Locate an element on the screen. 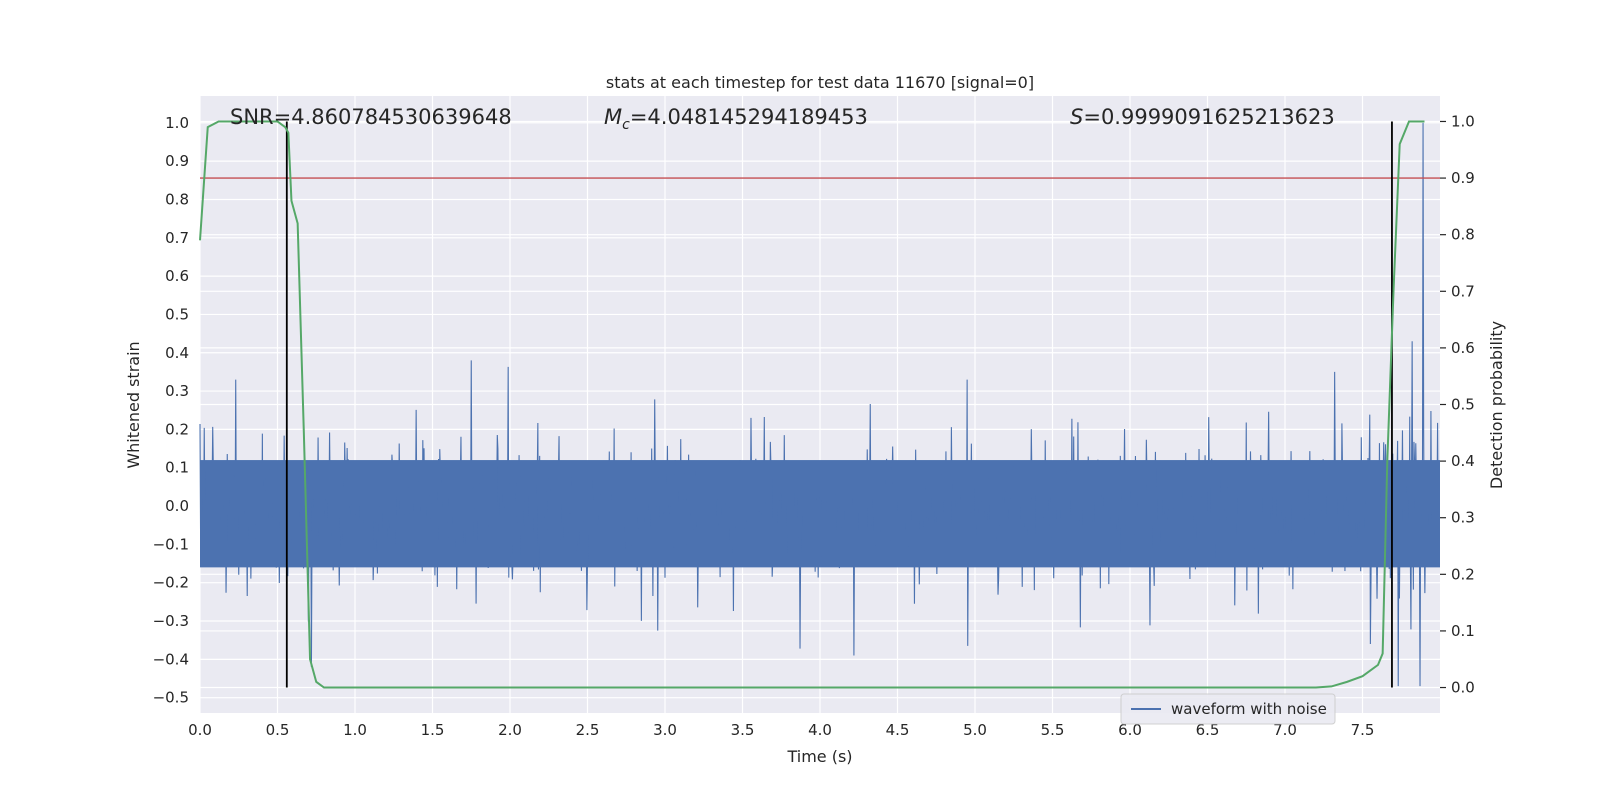 The width and height of the screenshot is (1600, 800). y-tick-label: 1.0 is located at coordinates (177, 123).